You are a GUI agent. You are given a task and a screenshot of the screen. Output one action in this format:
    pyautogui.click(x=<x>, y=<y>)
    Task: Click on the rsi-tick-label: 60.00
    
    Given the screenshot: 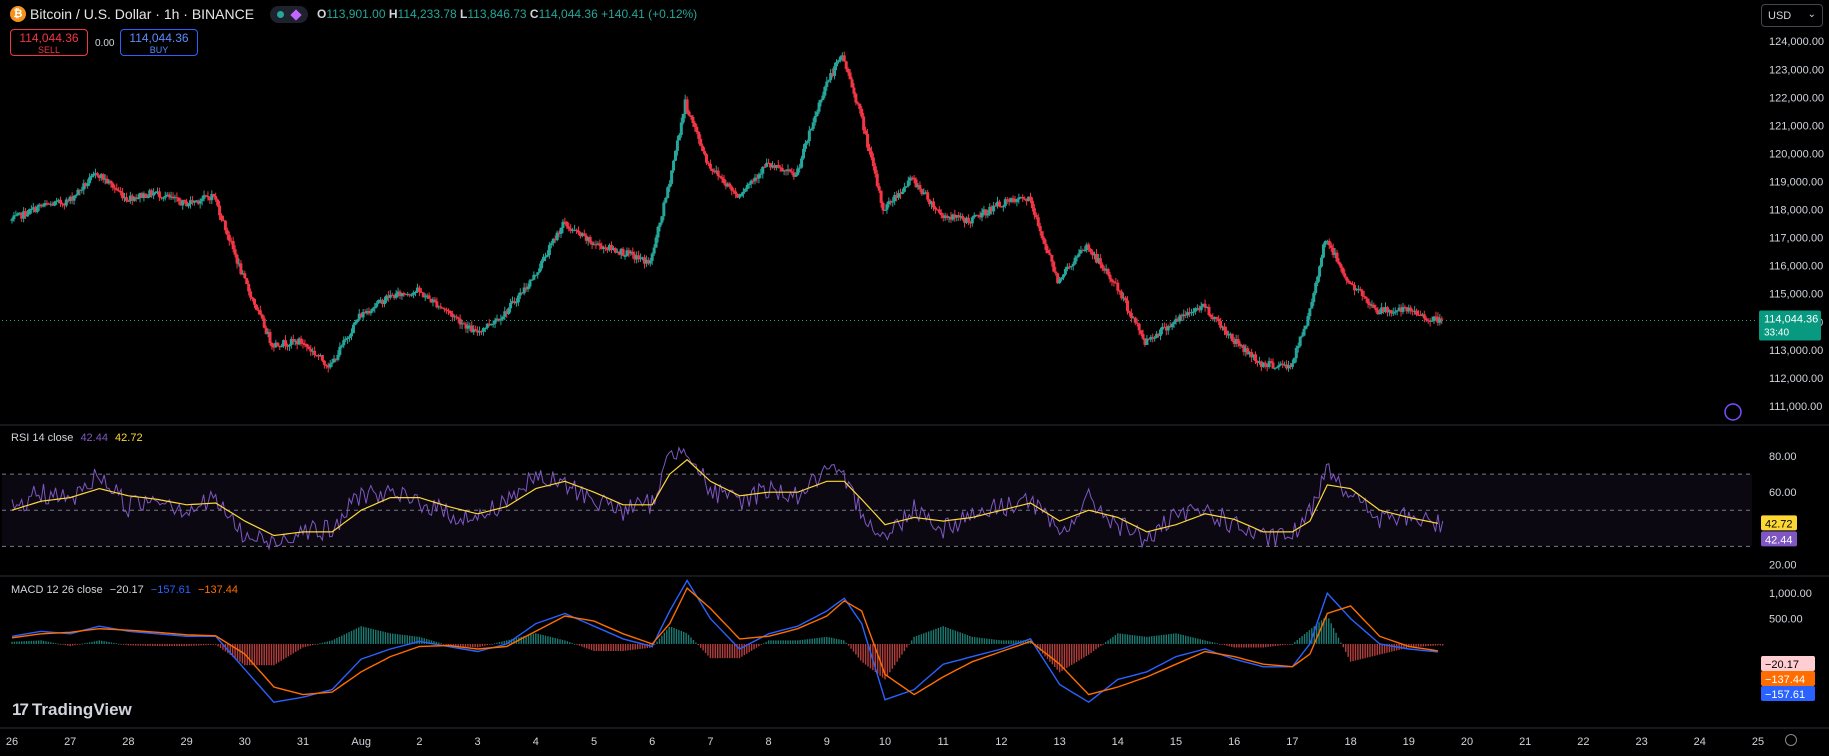 What is the action you would take?
    pyautogui.click(x=1783, y=493)
    